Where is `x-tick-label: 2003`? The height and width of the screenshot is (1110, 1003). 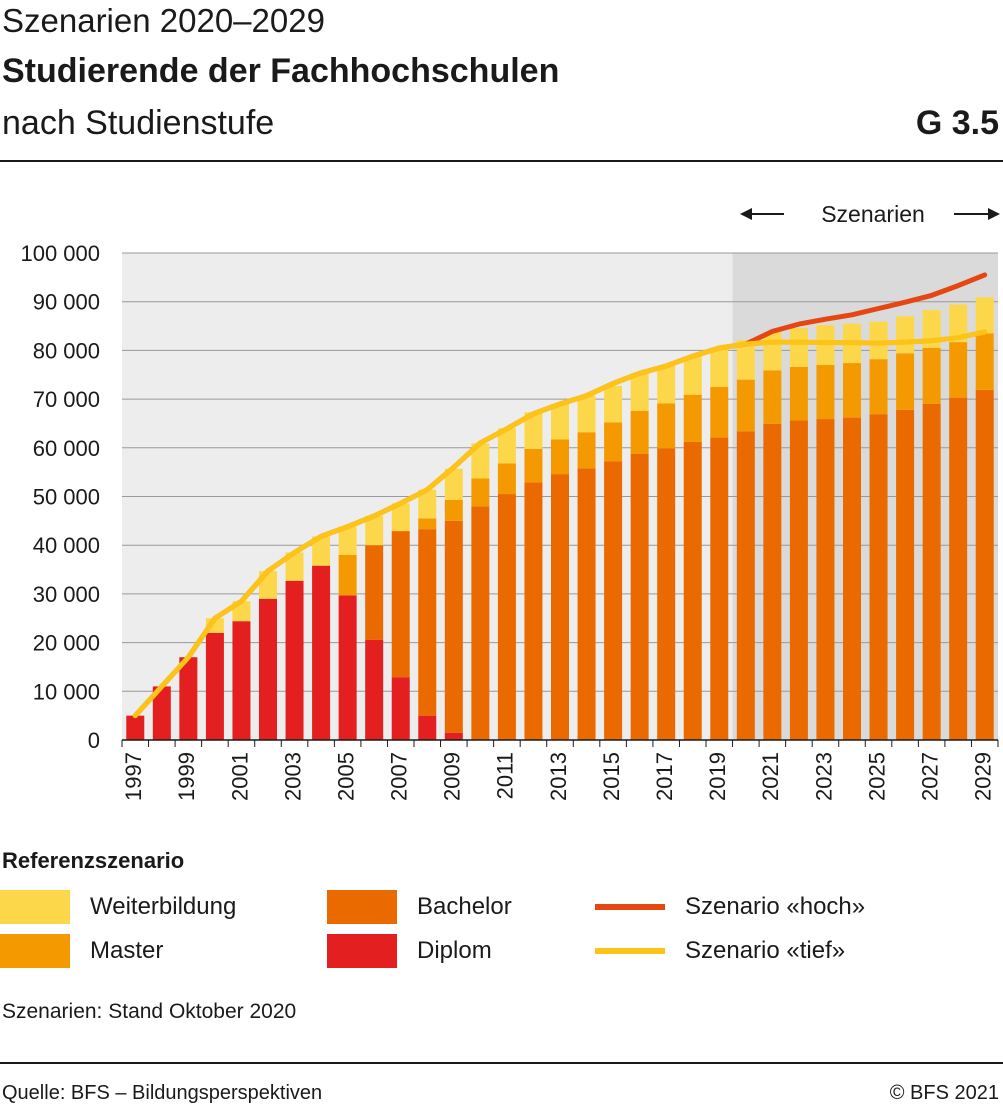 x-tick-label: 2003 is located at coordinates (292, 776).